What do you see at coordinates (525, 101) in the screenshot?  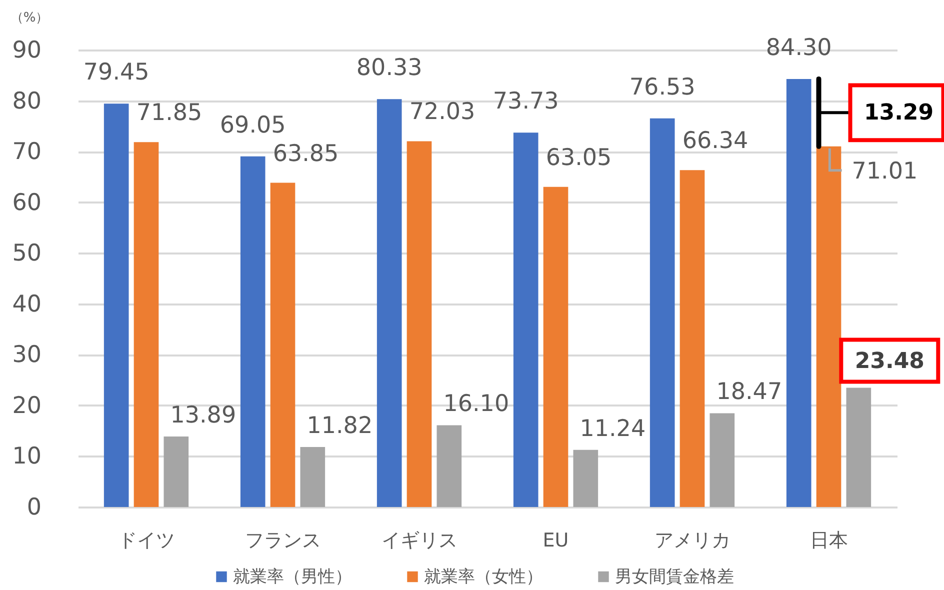 I see `data-label: 73.73` at bounding box center [525, 101].